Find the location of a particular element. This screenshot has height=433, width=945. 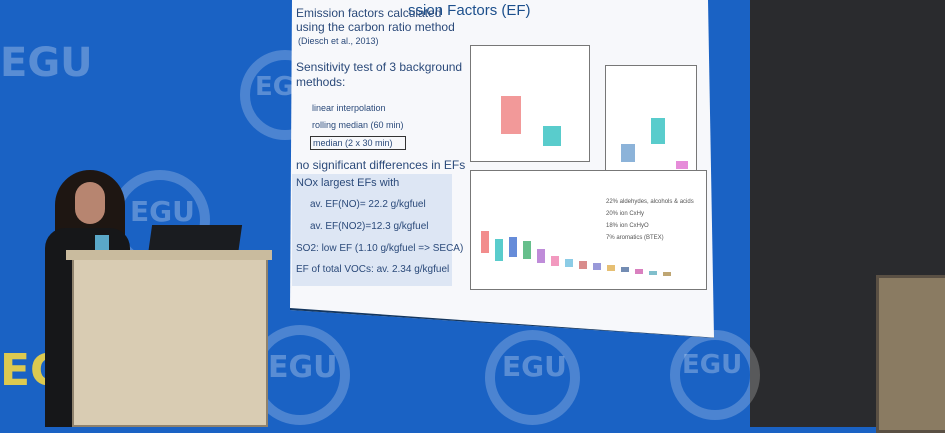

text: av. EF(NO2)=12.3 g/kgfuel is located at coordinates (369, 226).